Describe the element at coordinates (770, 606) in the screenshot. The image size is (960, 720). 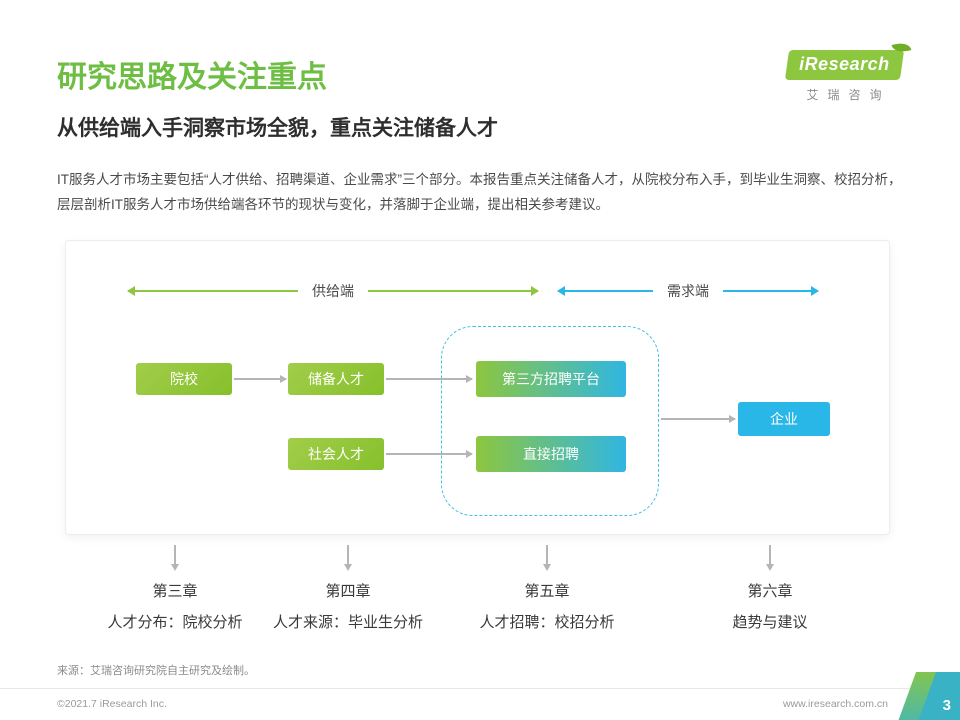
I see `chapter-block-6: 第六章 趋势与建议` at that location.